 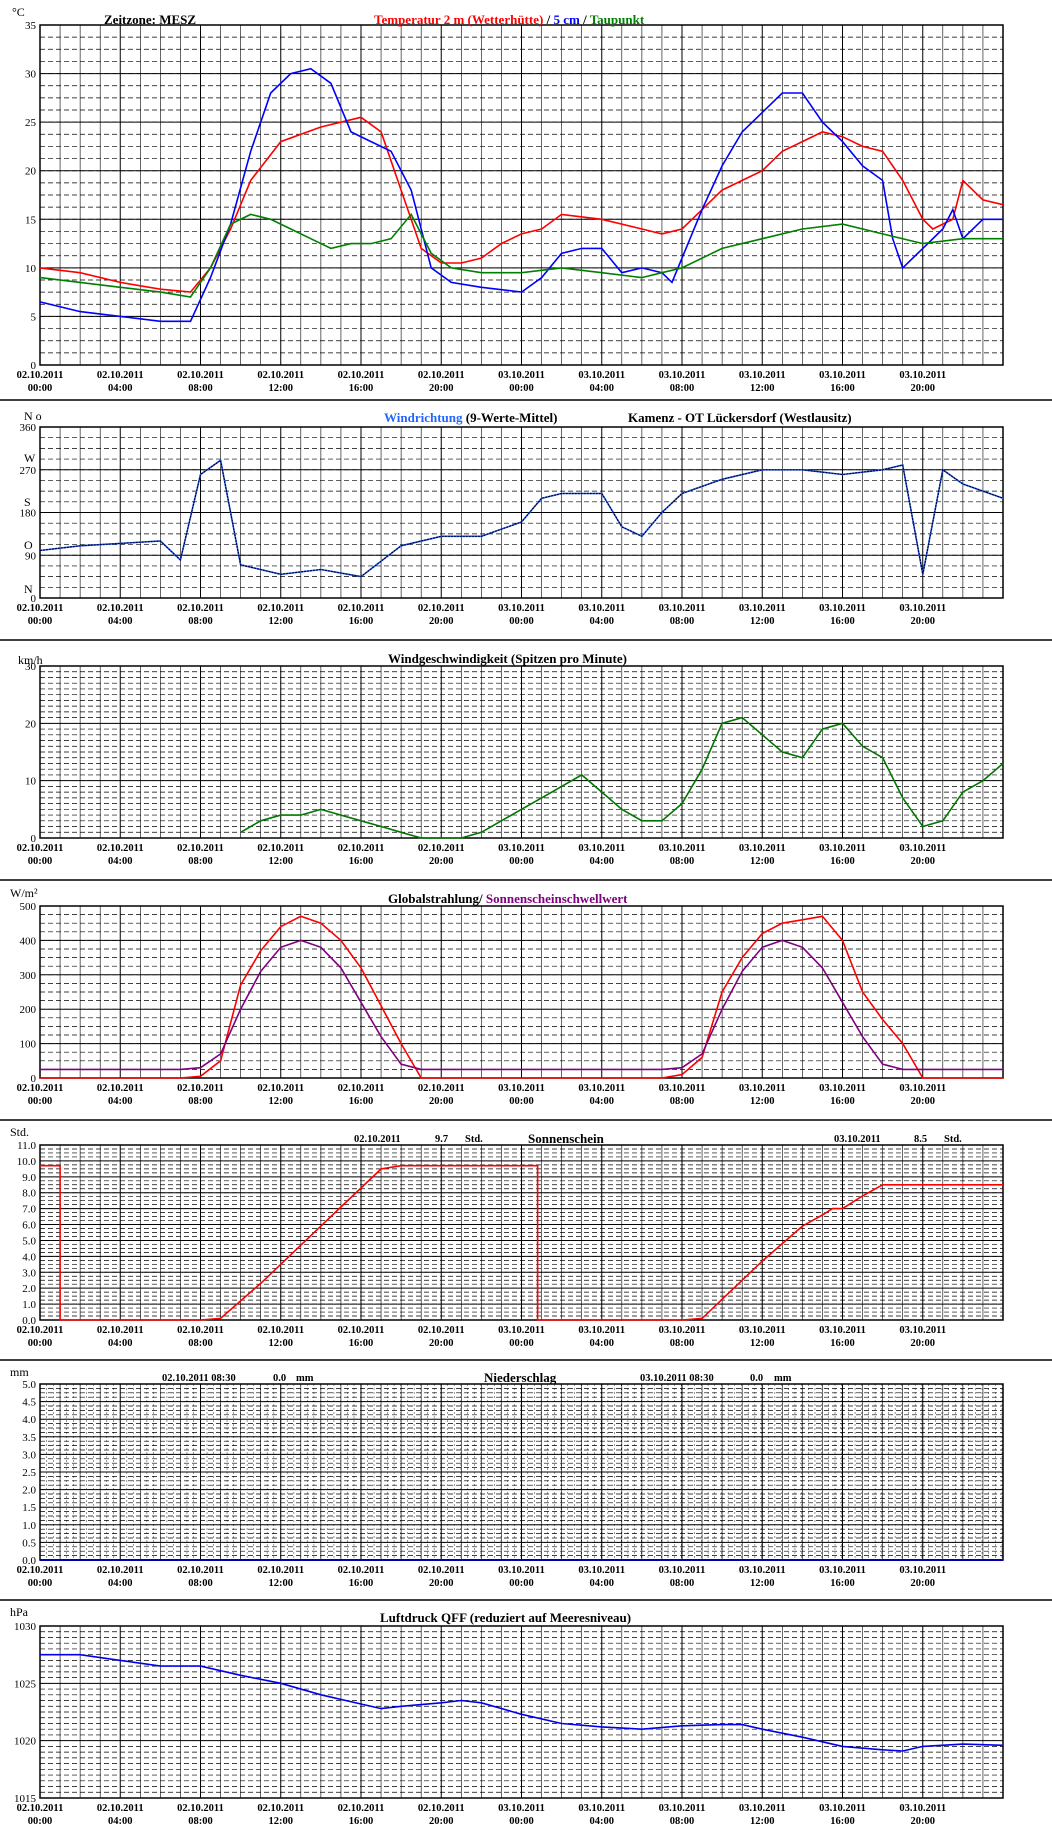 I want to click on y-tick-label: 30, so click(x=31, y=75).